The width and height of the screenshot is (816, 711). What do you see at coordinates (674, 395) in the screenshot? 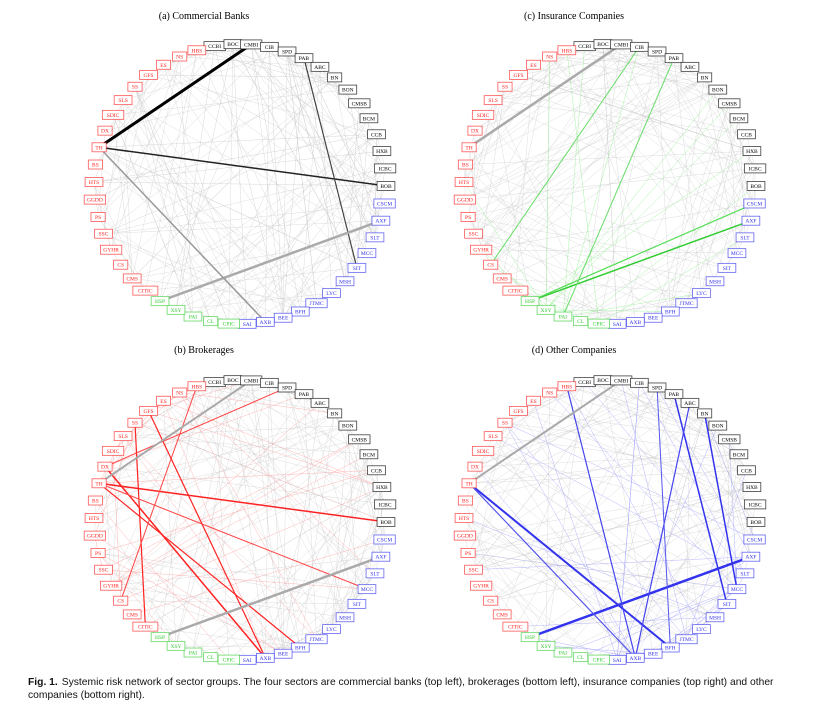
I see `node-label: PAB` at bounding box center [674, 395].